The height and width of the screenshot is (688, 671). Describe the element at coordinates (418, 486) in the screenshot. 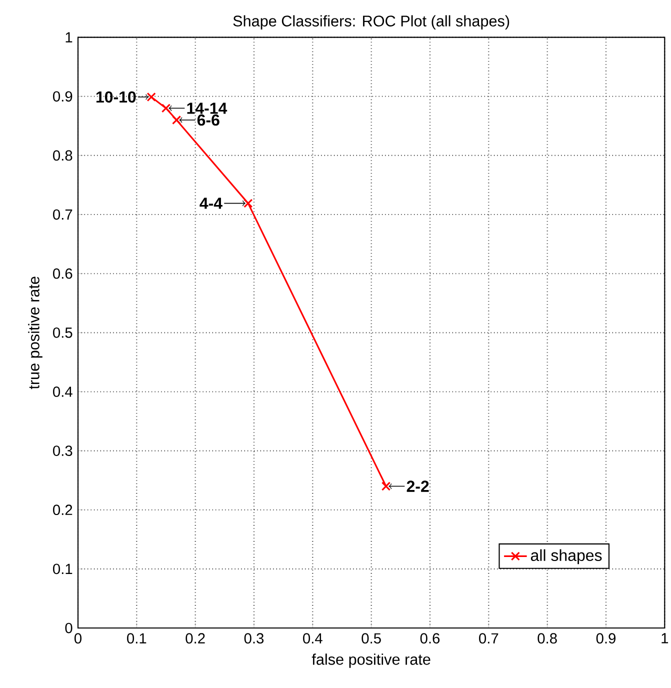

I see `annotation: 2-2` at that location.